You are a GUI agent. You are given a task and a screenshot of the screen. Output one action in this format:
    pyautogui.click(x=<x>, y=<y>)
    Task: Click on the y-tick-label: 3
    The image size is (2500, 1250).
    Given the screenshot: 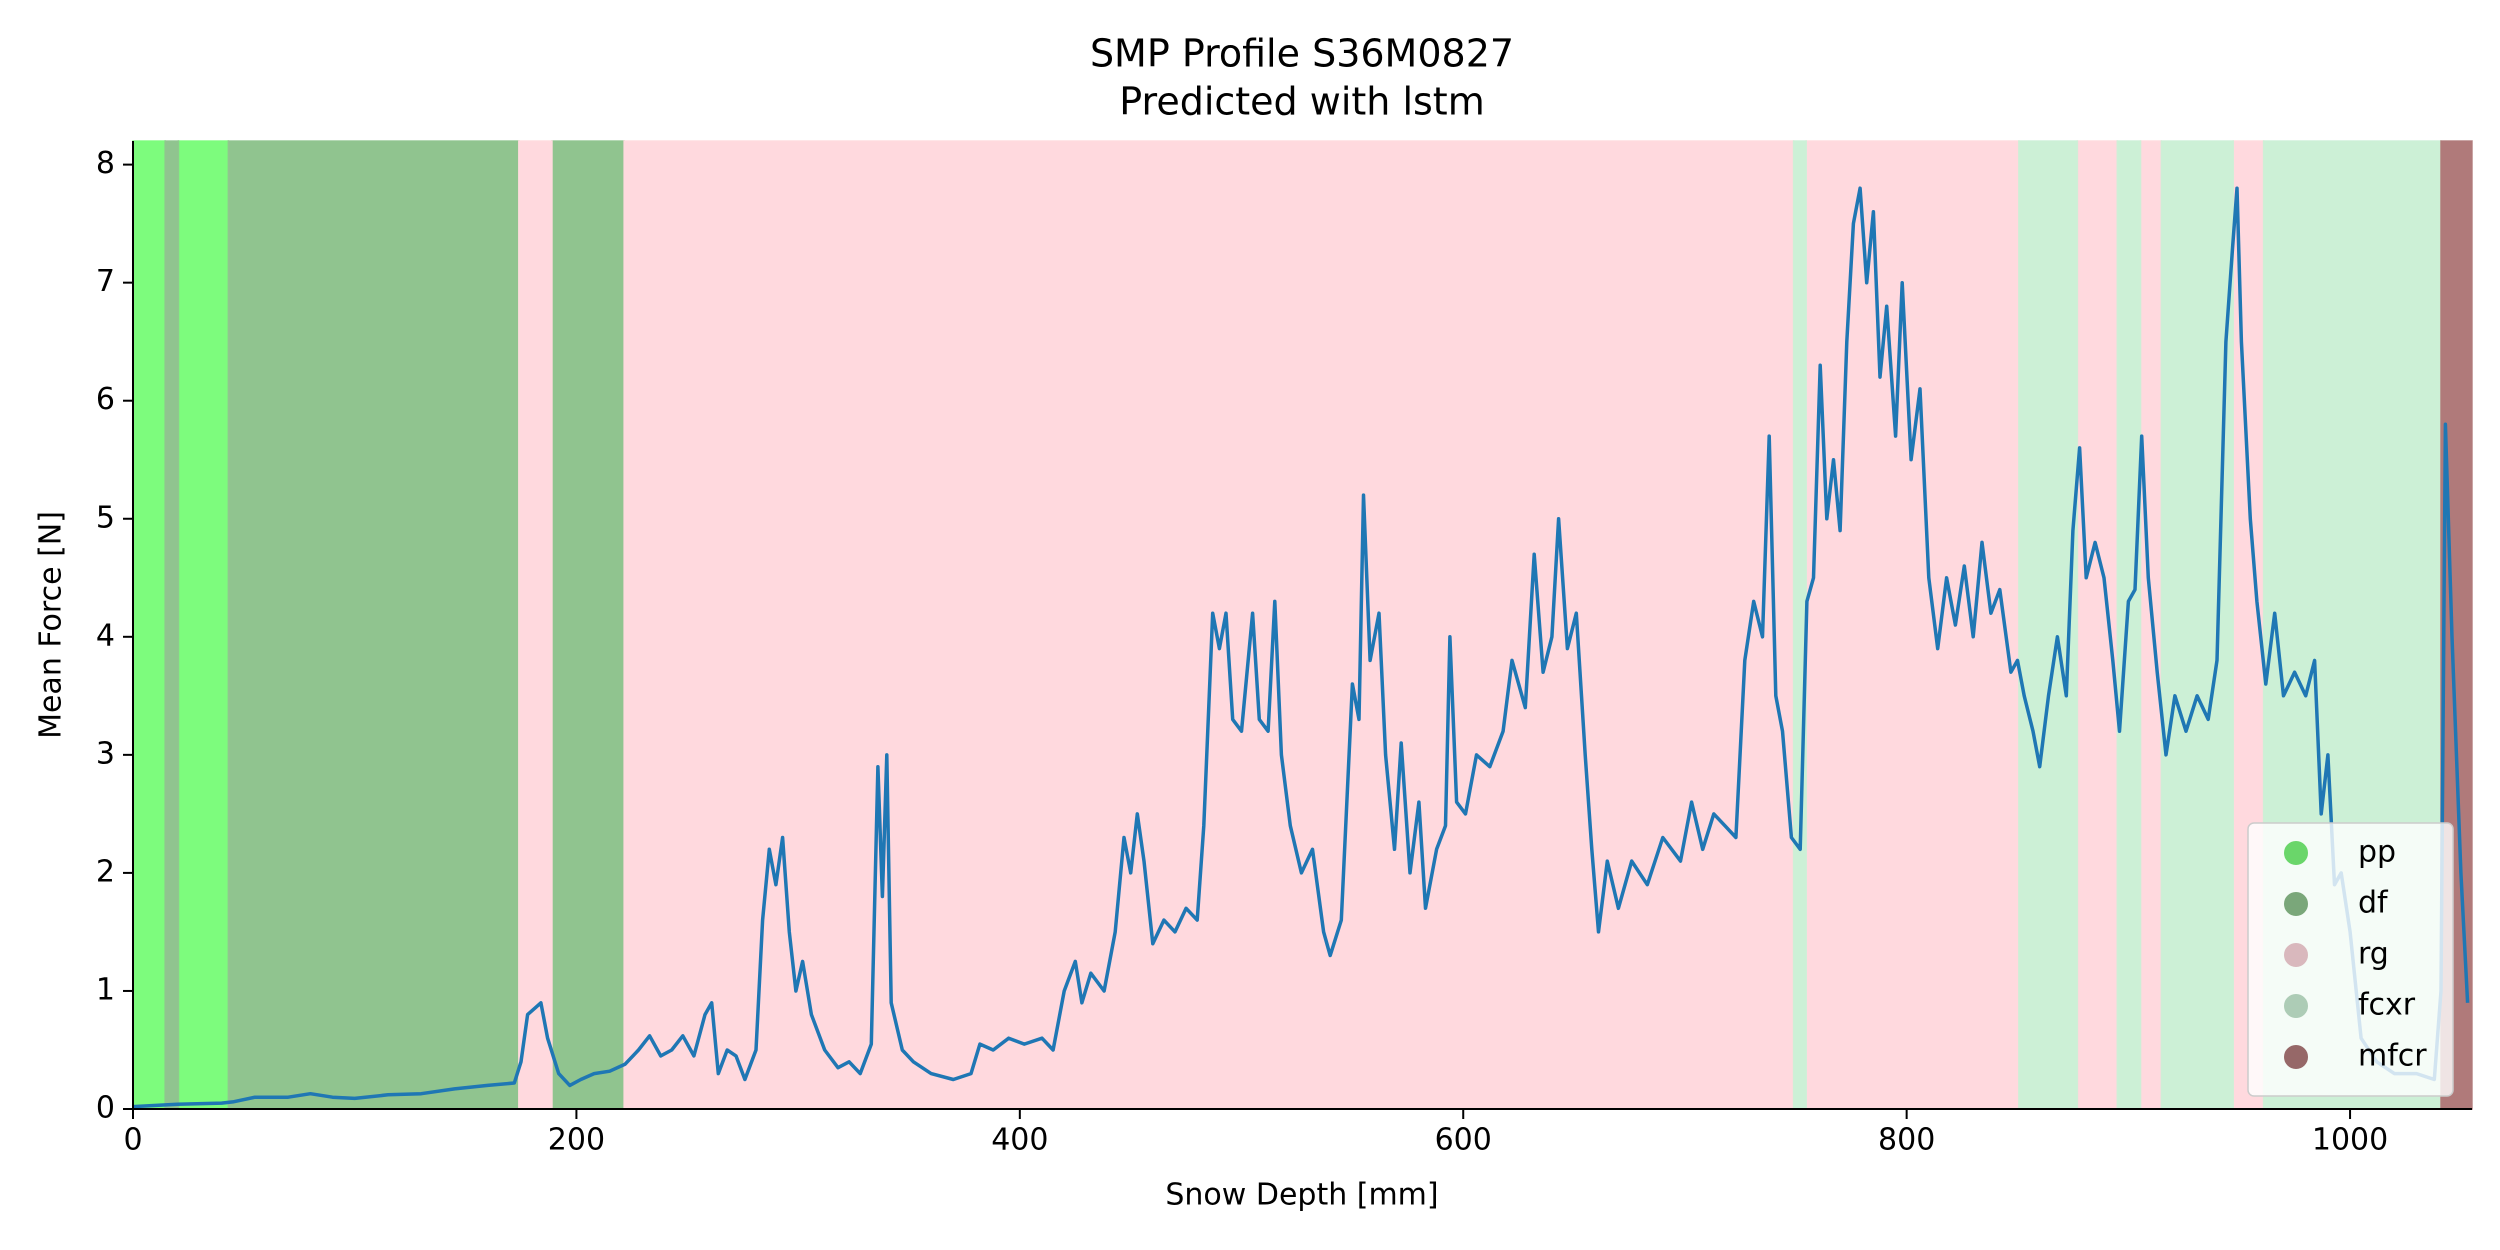 What is the action you would take?
    pyautogui.click(x=105, y=753)
    